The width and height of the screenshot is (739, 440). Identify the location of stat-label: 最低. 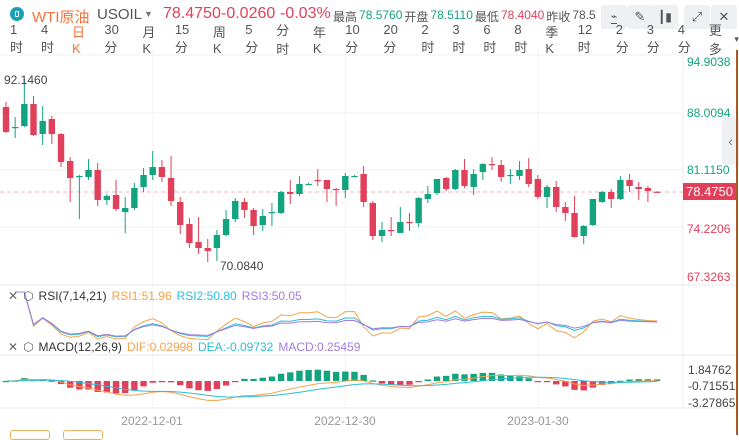
(486, 17).